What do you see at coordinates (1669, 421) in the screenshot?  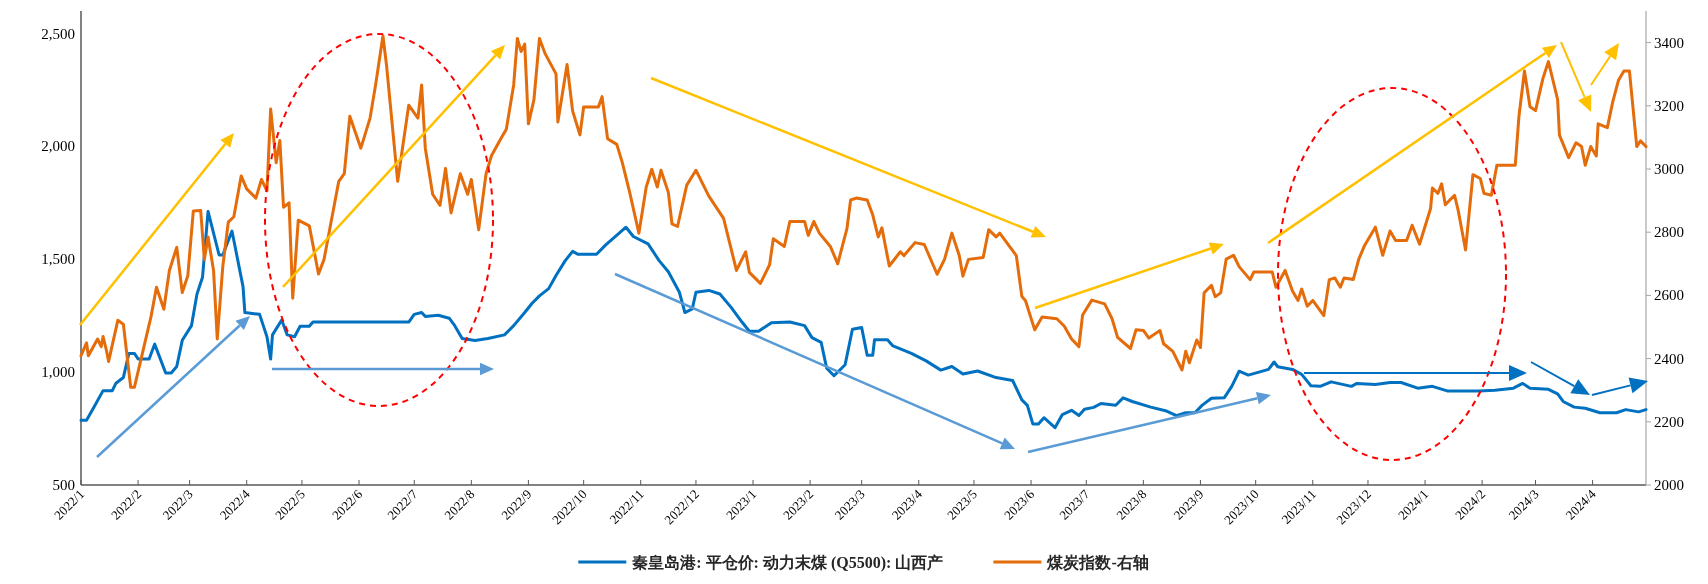 I see `y2-tick-label: 2200` at bounding box center [1669, 421].